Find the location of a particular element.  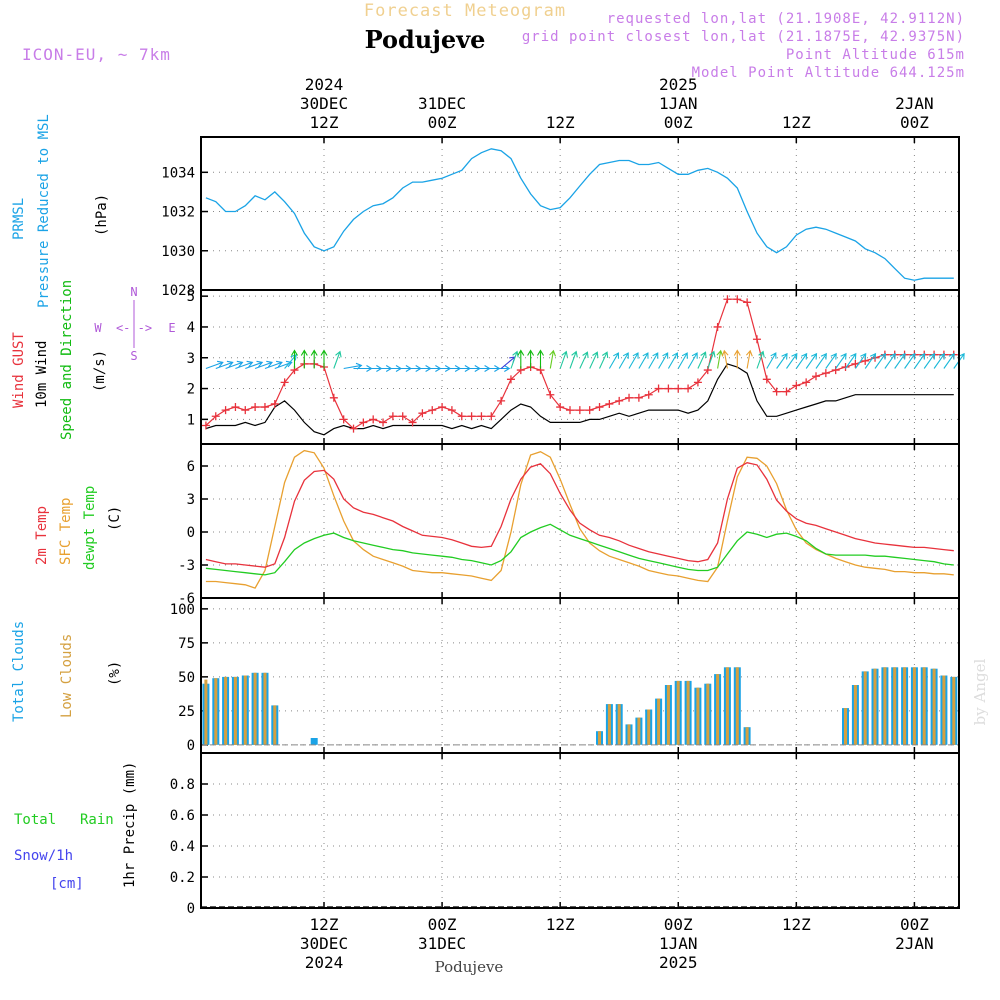

label-low-clouds: Low Clouds is located at coordinates (67, 676).